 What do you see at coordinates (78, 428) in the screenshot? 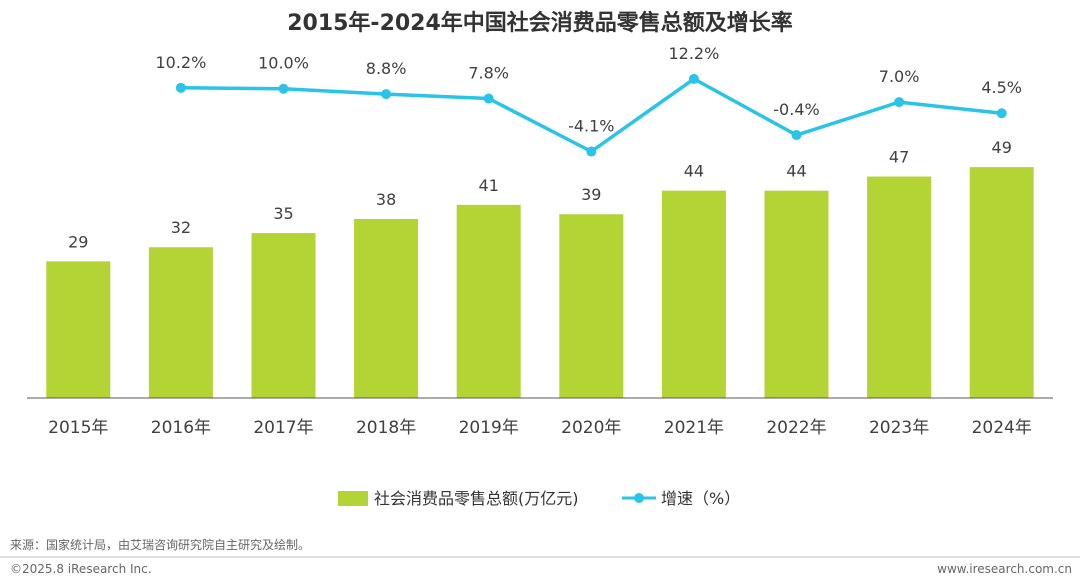
I see `x-tick-label: 2015年` at bounding box center [78, 428].